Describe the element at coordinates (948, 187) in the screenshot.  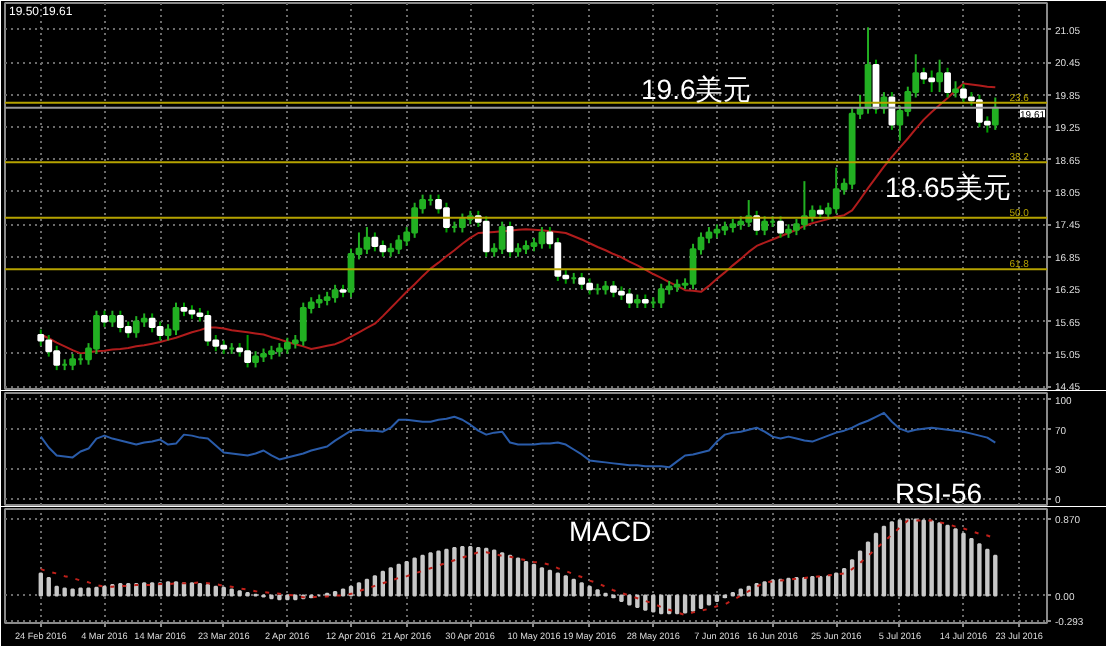
I see `annotation: 18.65美元` at that location.